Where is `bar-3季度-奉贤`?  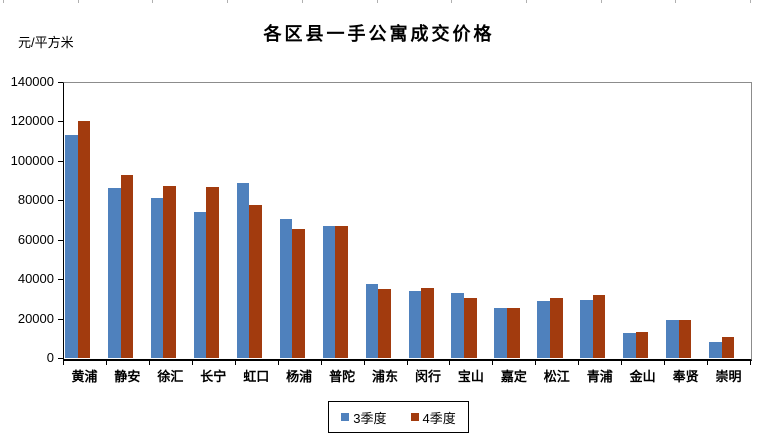
bar-3季度-奉贤 is located at coordinates (672, 338).